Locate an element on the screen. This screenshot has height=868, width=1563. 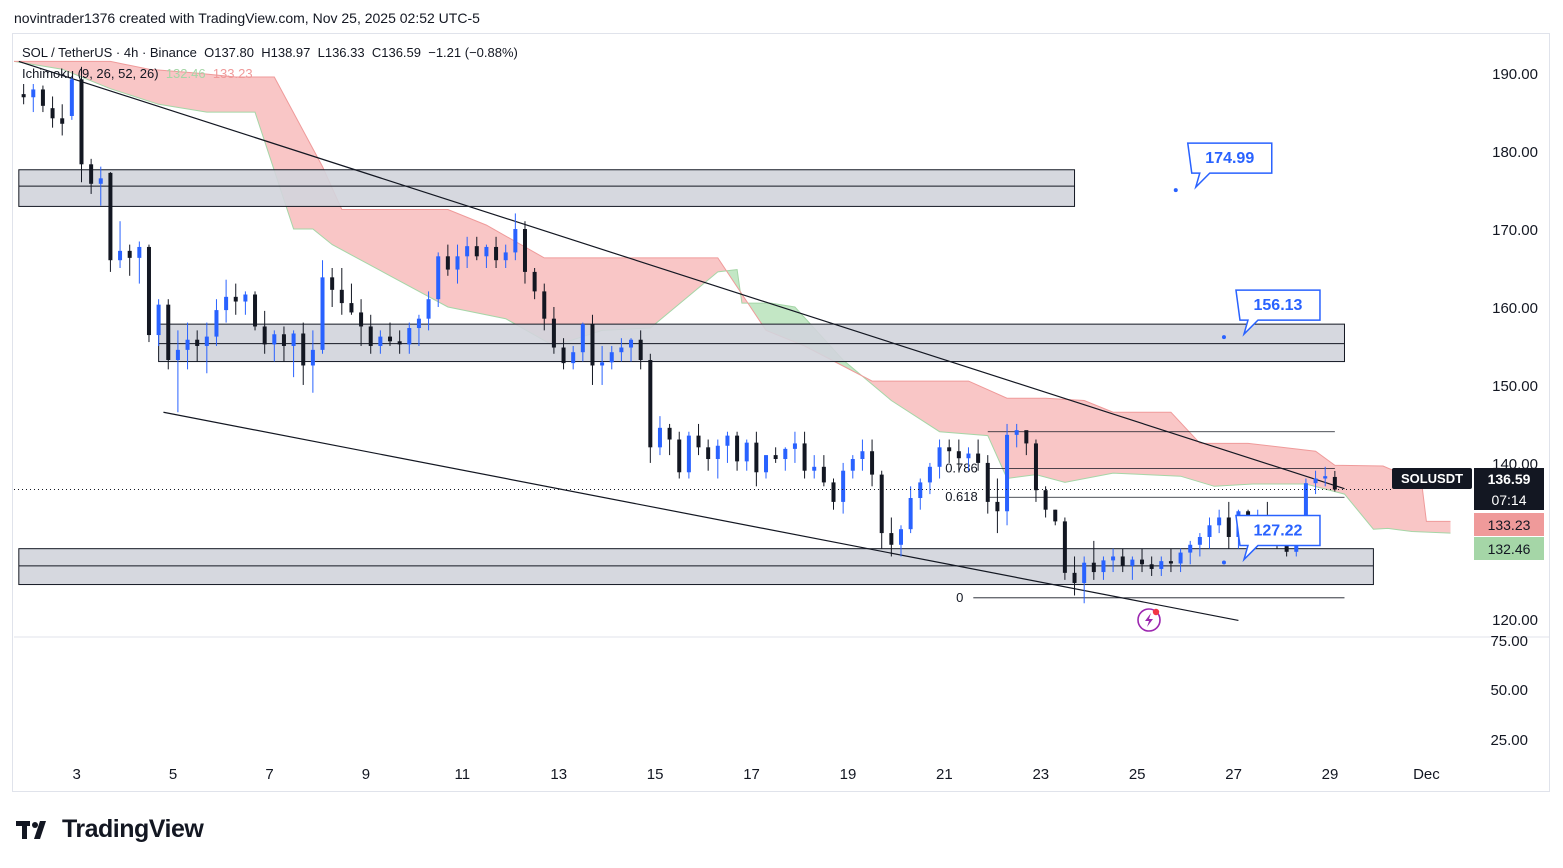
alert-icon-bolt is located at coordinates (1149, 620).